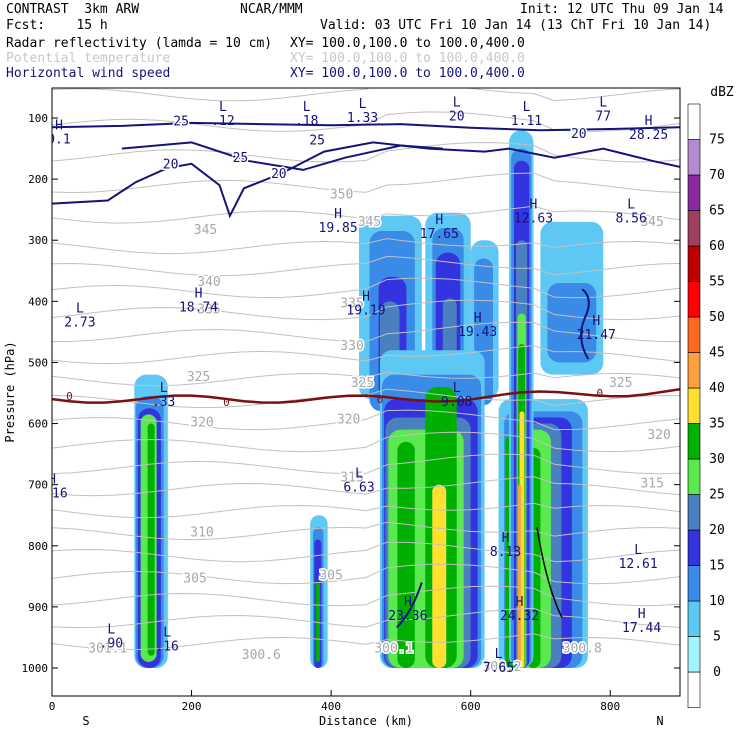 This screenshot has height=740, width=740. I want to click on extremum-6: H9.1, so click(59, 132).